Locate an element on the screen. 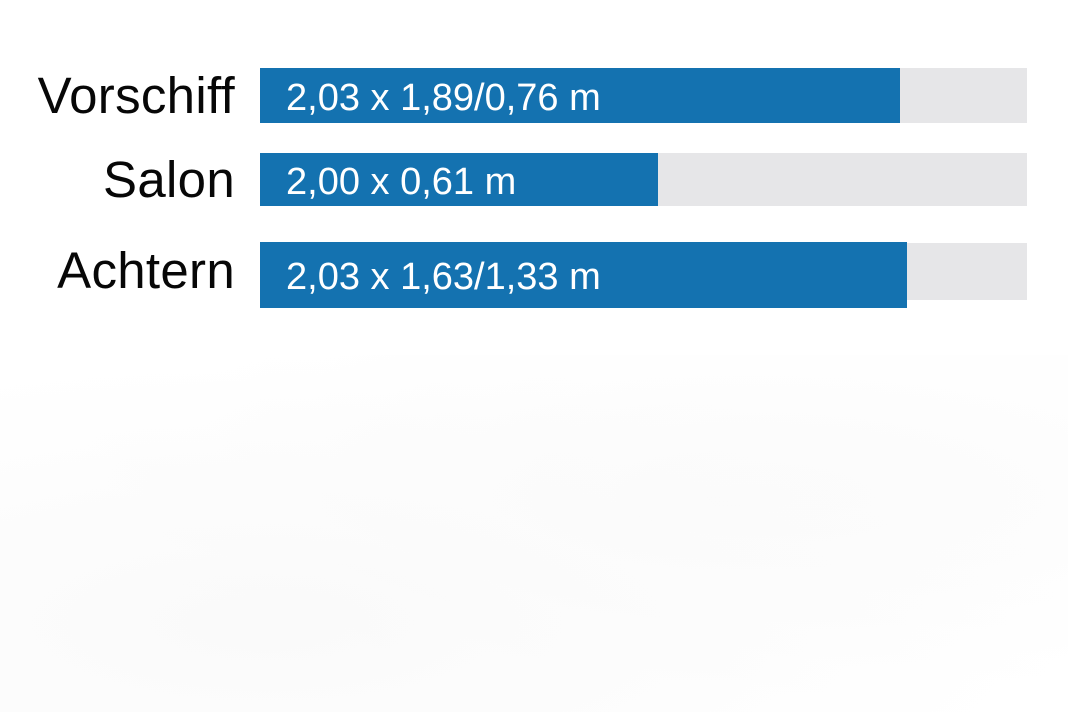 Image resolution: width=1068 pixels, height=712 pixels. bar-salon: 2,00 x 0,61 m is located at coordinates (459, 179).